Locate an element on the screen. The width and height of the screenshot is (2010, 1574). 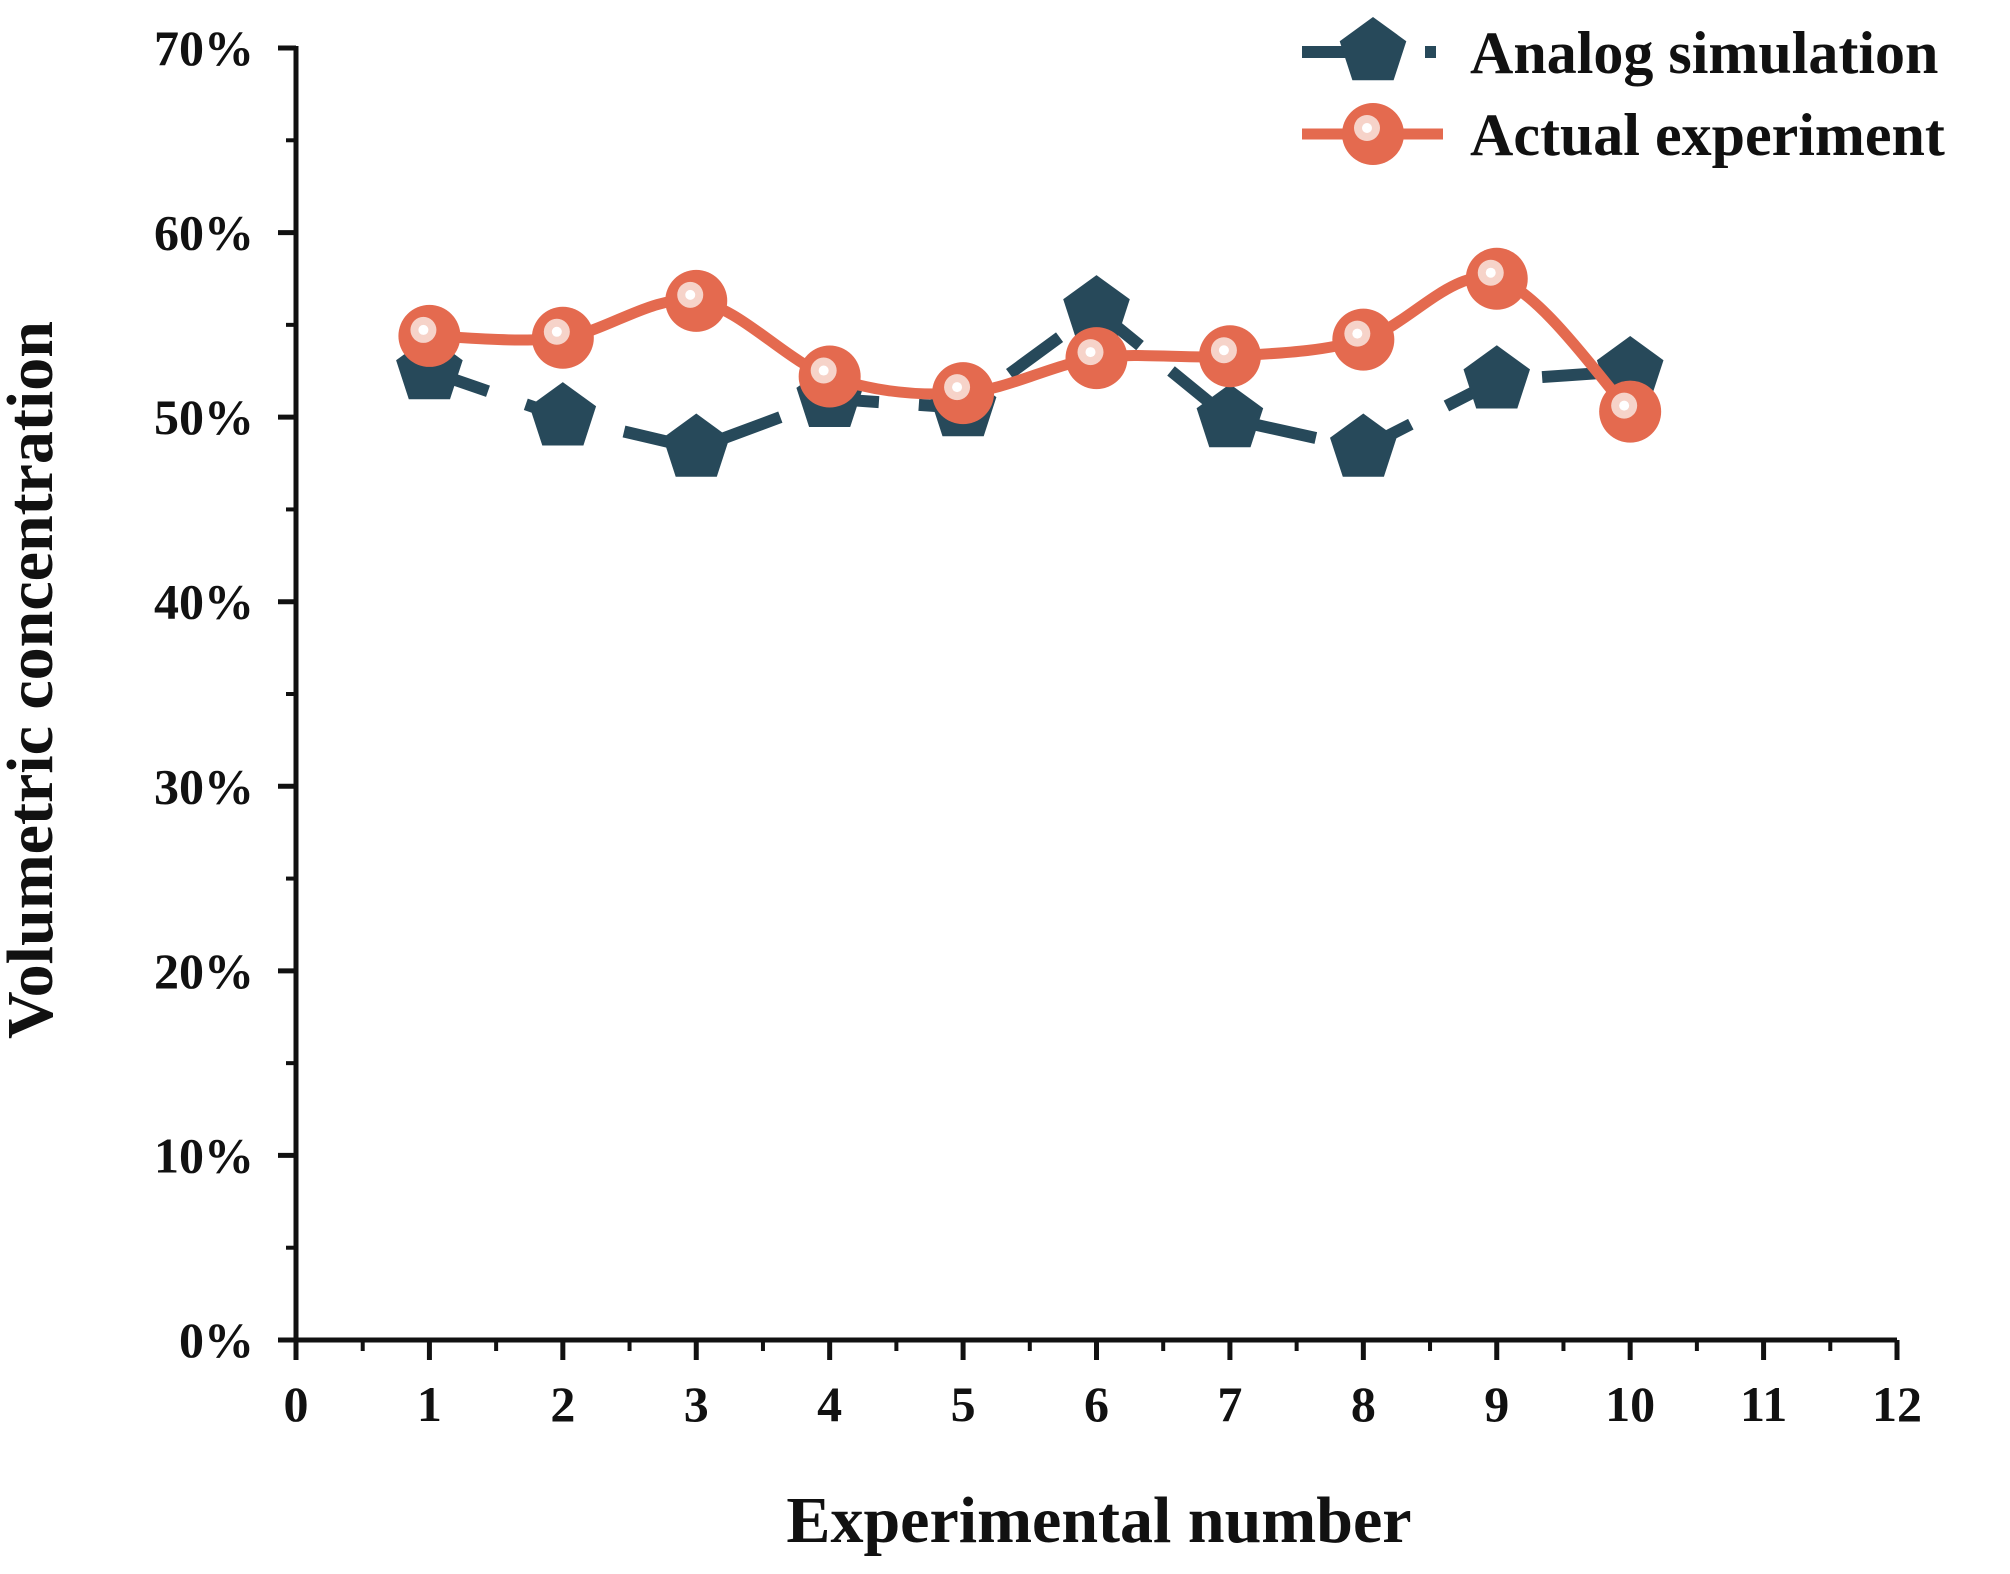
x-tick-label: 4 is located at coordinates (829, 1404).